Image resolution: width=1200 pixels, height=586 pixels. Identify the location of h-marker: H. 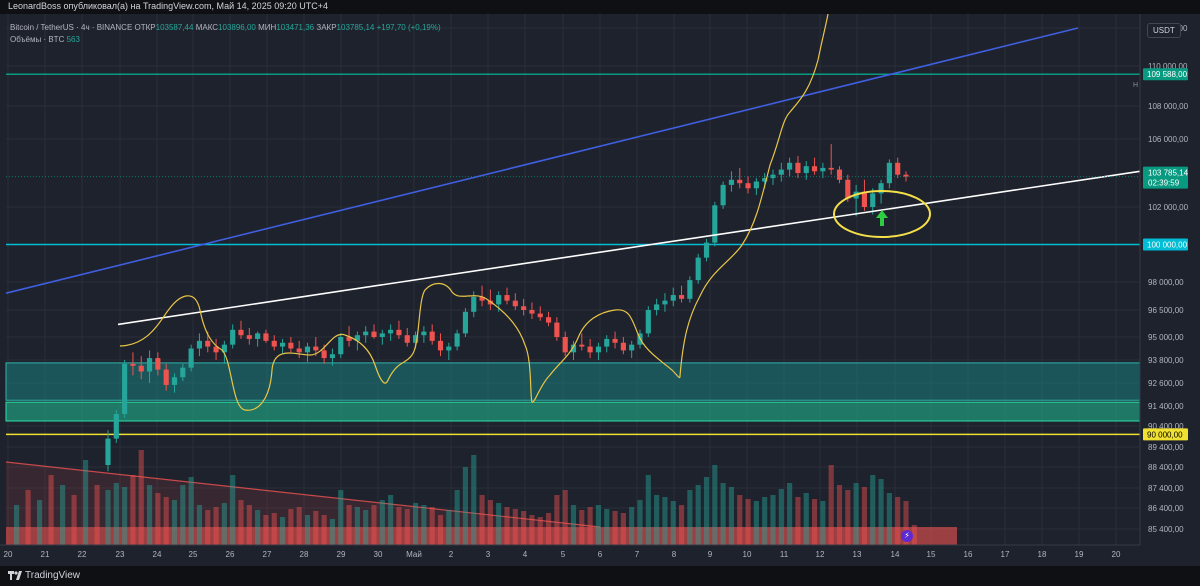
(1136, 85).